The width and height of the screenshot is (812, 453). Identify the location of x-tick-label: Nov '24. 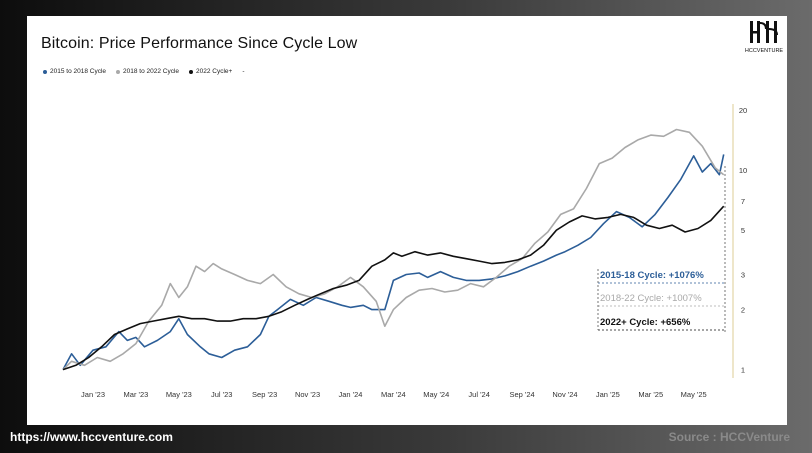
(564, 394).